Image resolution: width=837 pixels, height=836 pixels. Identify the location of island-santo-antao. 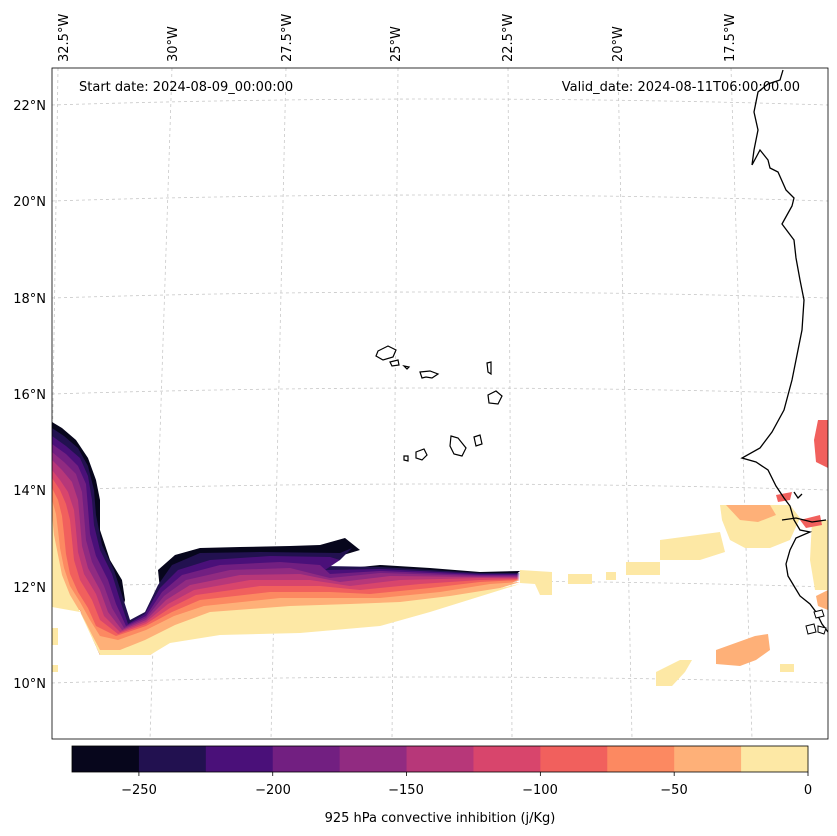
(386, 353).